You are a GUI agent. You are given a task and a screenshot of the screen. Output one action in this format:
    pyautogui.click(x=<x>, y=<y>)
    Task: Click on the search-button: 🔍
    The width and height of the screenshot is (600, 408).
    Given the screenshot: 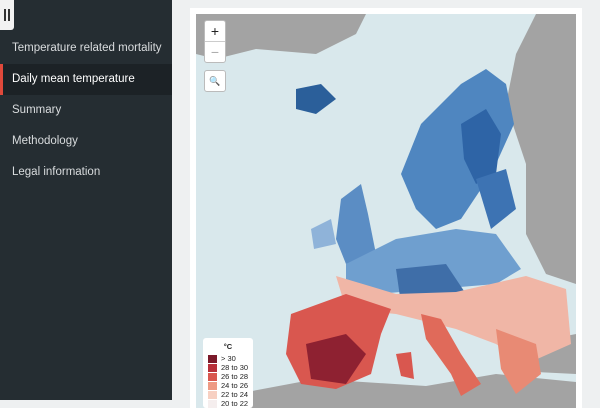 What is the action you would take?
    pyautogui.click(x=215, y=81)
    